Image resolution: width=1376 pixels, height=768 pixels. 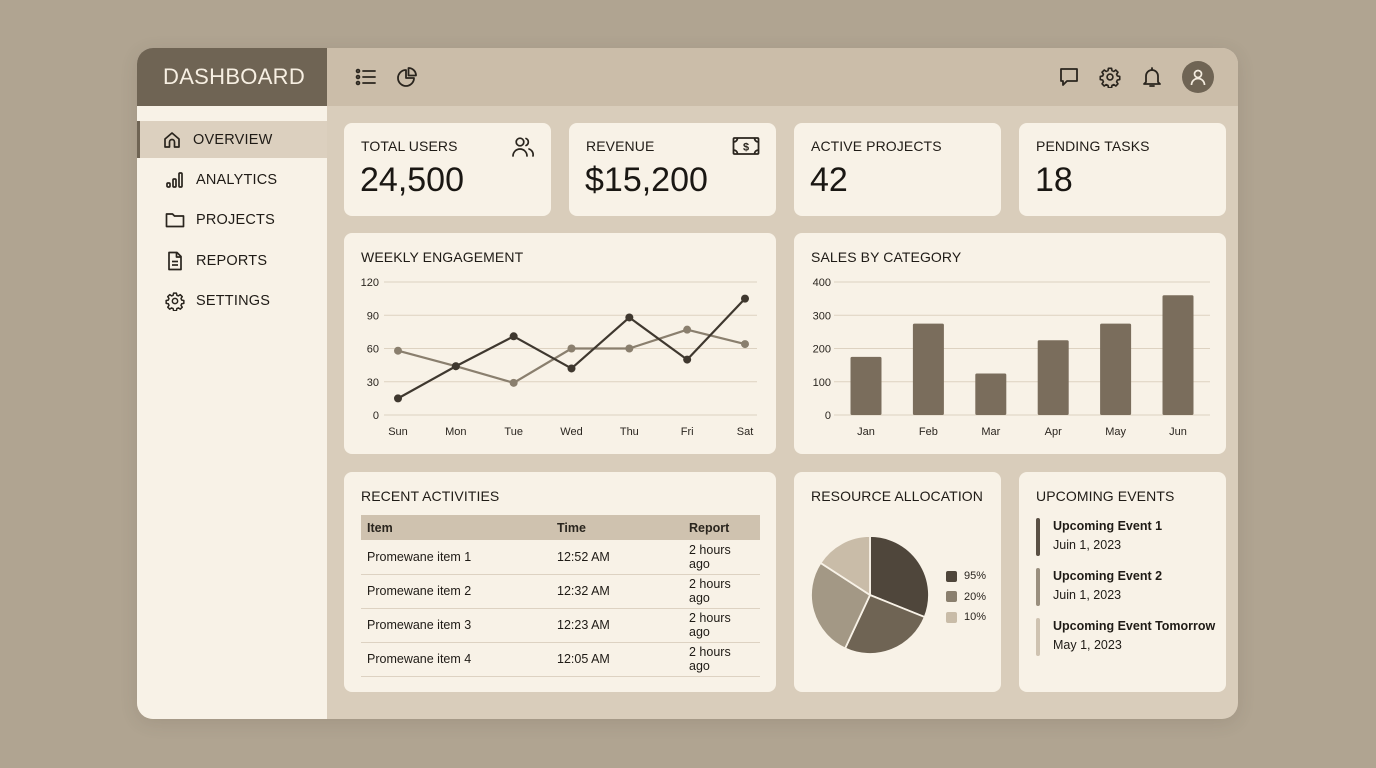 I want to click on stat-label: REVENUE, so click(x=620, y=146).